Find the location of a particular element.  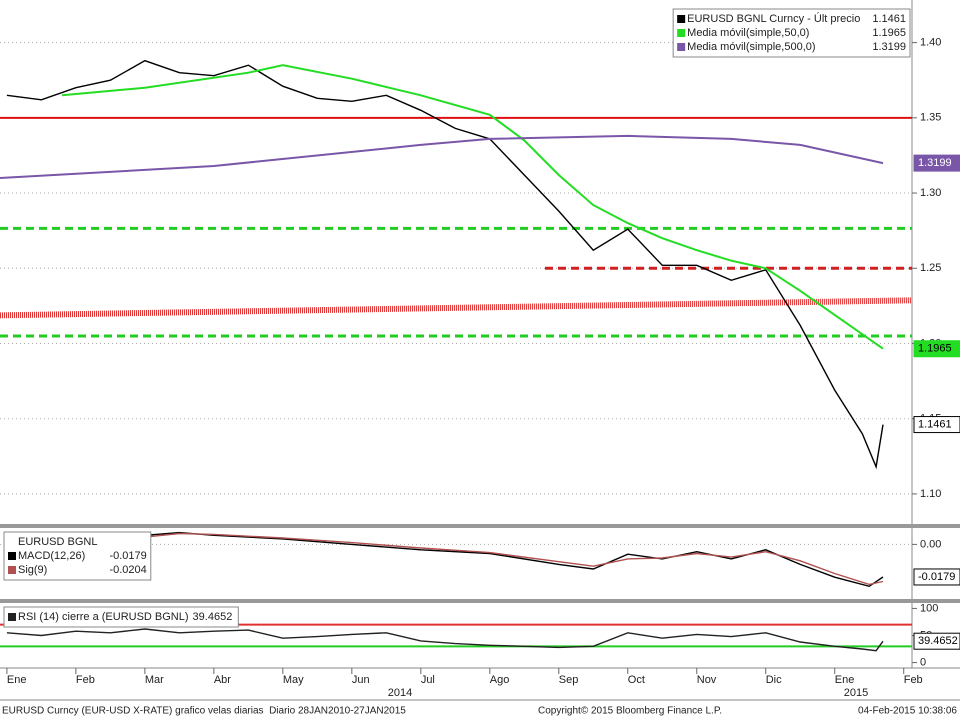

year-label: 2014 is located at coordinates (400, 693).